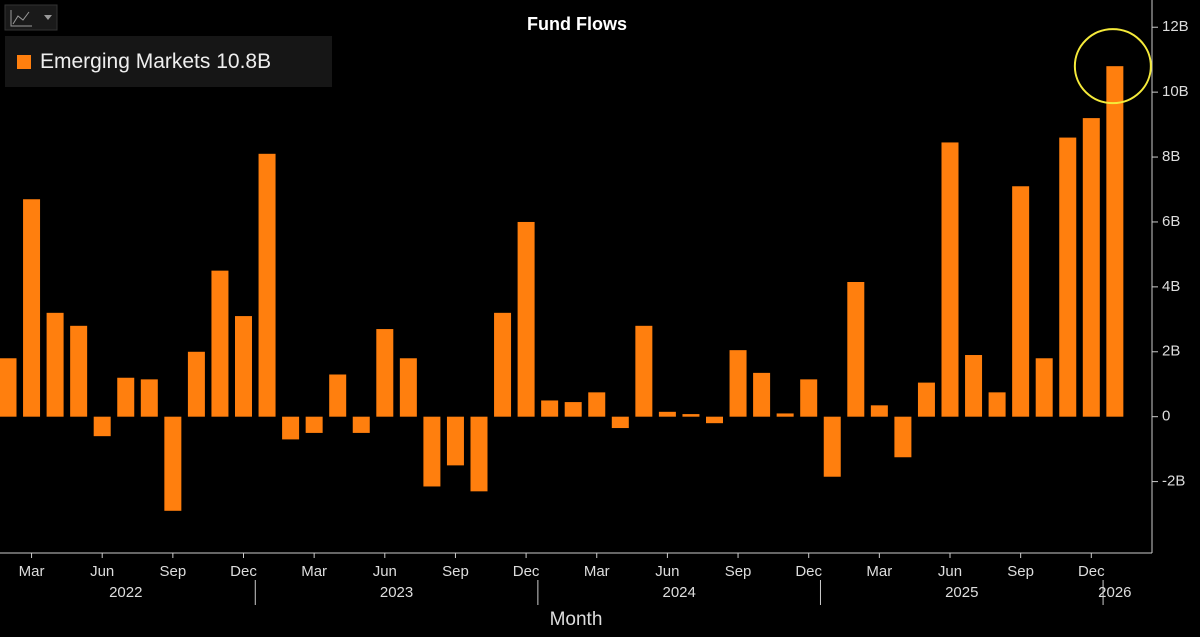 The height and width of the screenshot is (637, 1200). Describe the element at coordinates (577, 24) in the screenshot. I see `chart-title: Fund Flows` at that location.